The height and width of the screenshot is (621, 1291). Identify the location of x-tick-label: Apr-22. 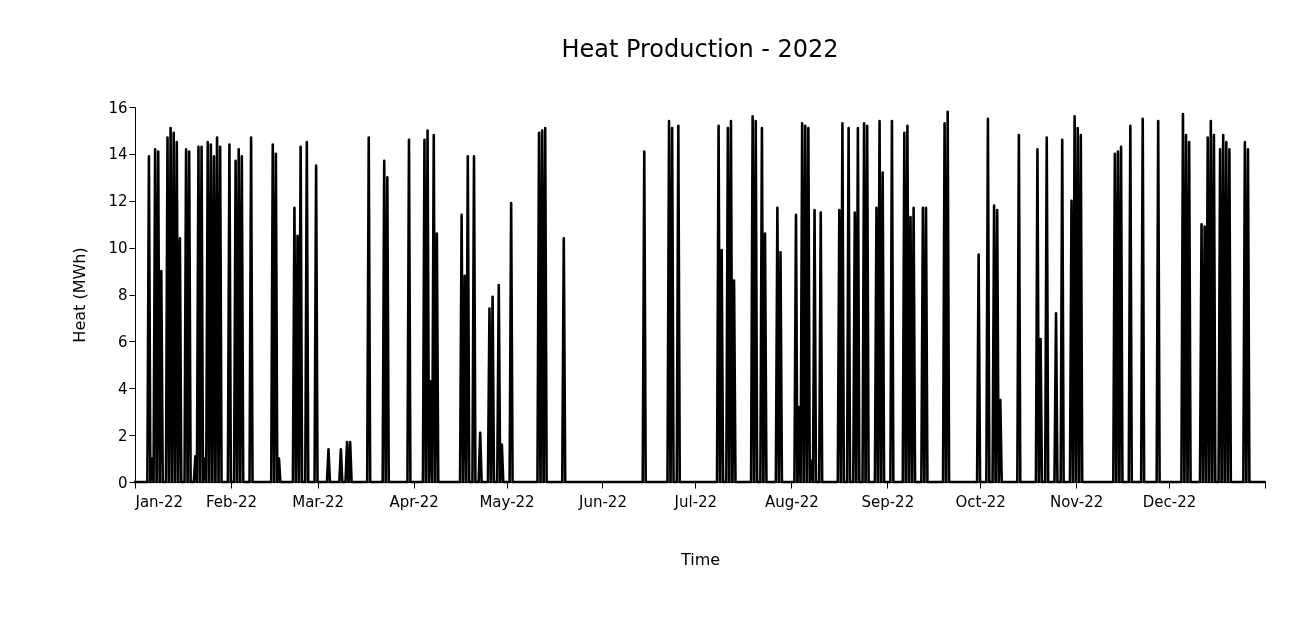
(414, 501).